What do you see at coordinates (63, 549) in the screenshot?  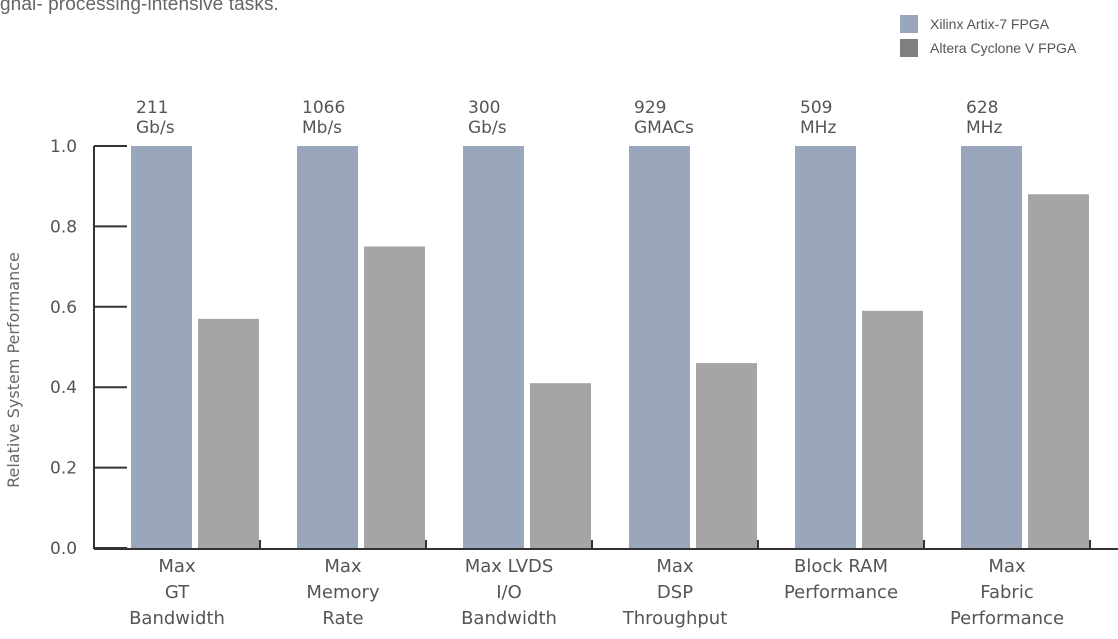 I see `y-tick-label: 0.0` at bounding box center [63, 549].